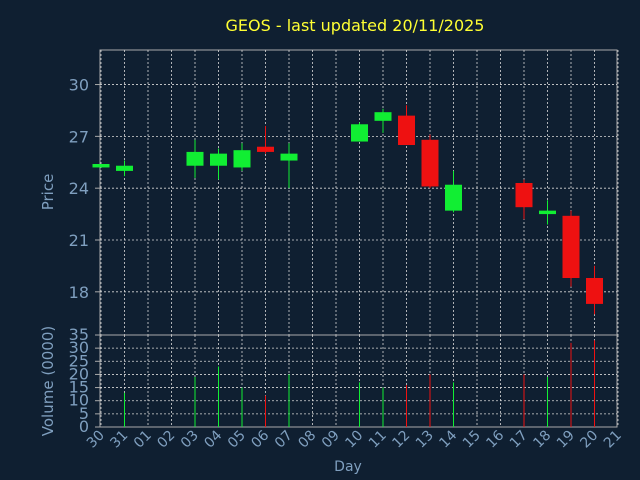 This screenshot has width=640, height=480. What do you see at coordinates (359, 383) in the screenshot?
I see `volume-bars` at bounding box center [359, 383].